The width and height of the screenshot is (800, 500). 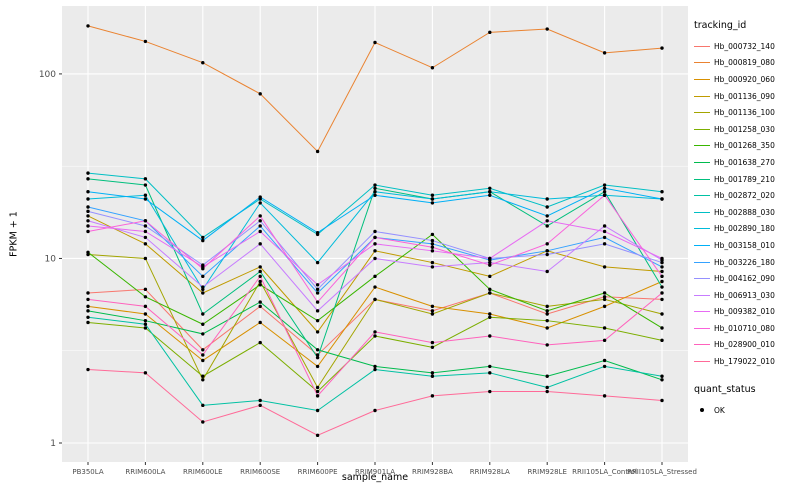 What do you see at coordinates (746, 79) in the screenshot?
I see `legend-item: Hb_000920_060` at bounding box center [746, 79].